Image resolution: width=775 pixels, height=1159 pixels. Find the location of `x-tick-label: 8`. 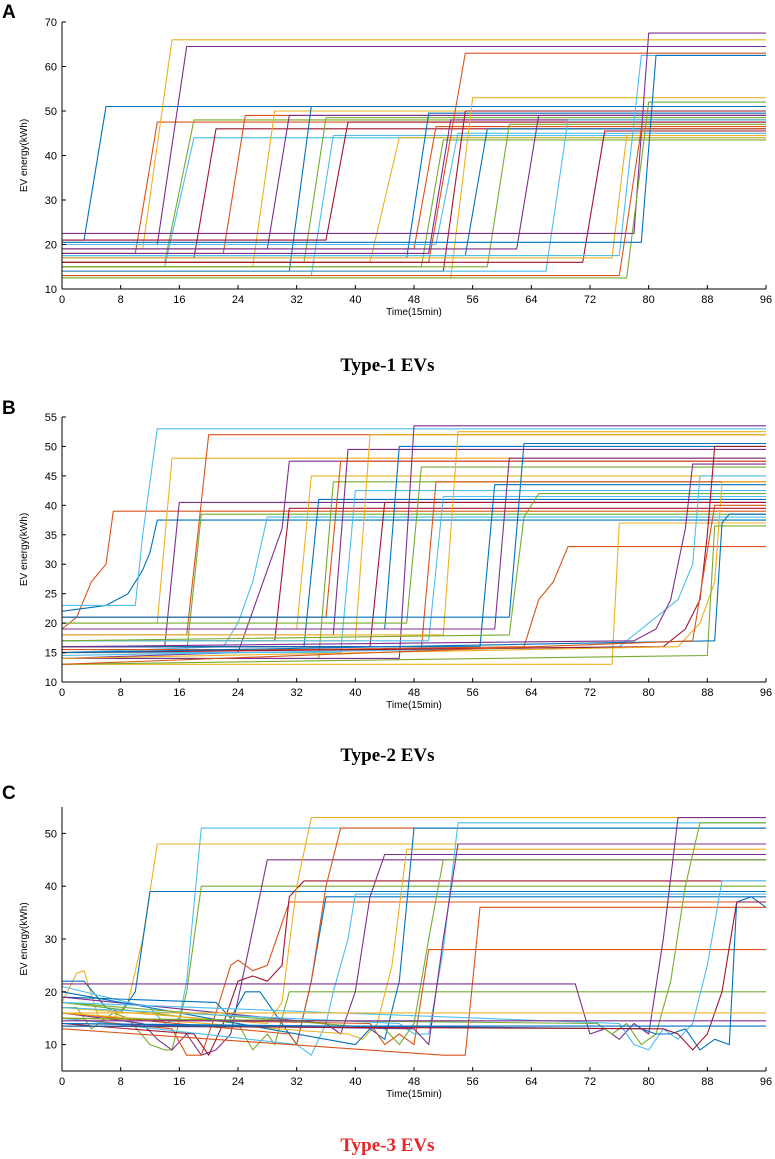

x-tick-label: 8 is located at coordinates (121, 693).